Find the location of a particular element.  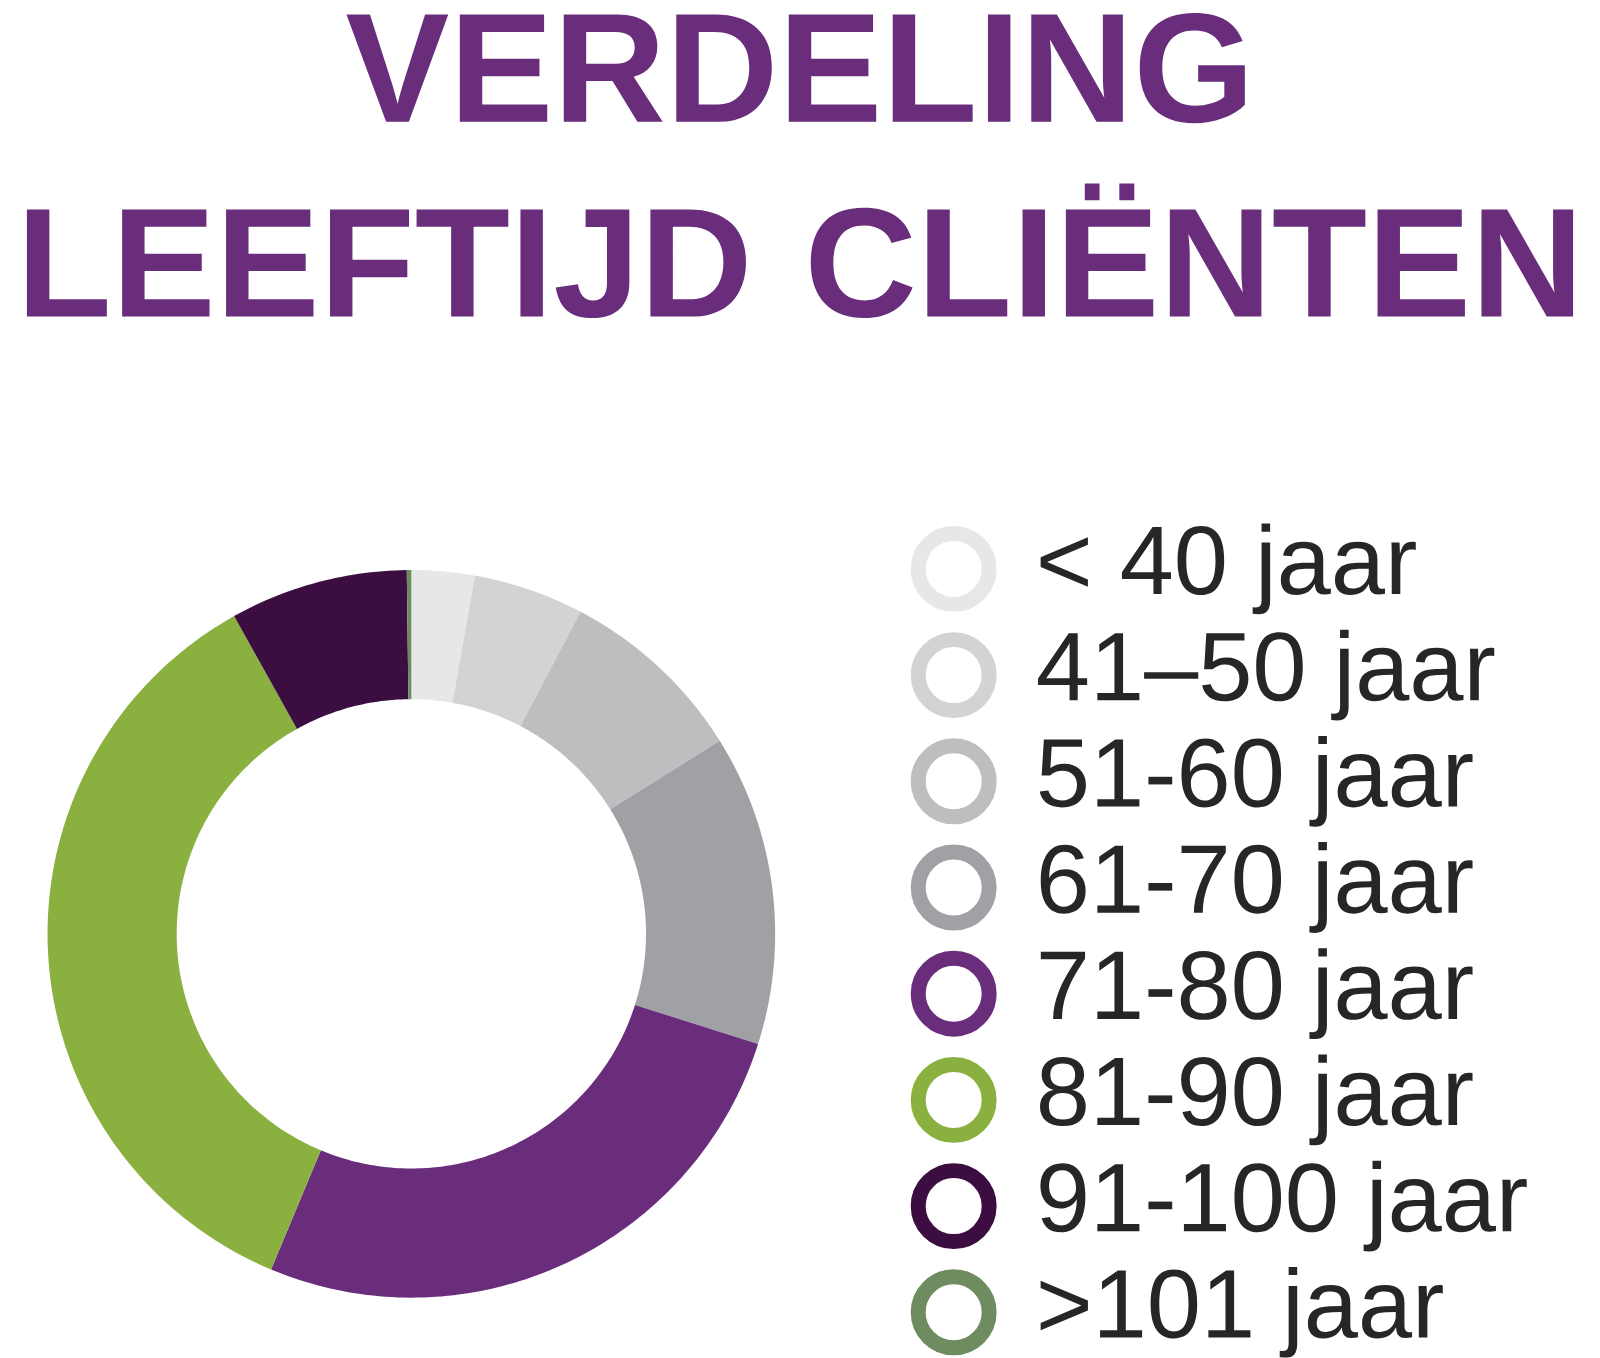

legend-label: 91-100 jaar is located at coordinates (1283, 1206).